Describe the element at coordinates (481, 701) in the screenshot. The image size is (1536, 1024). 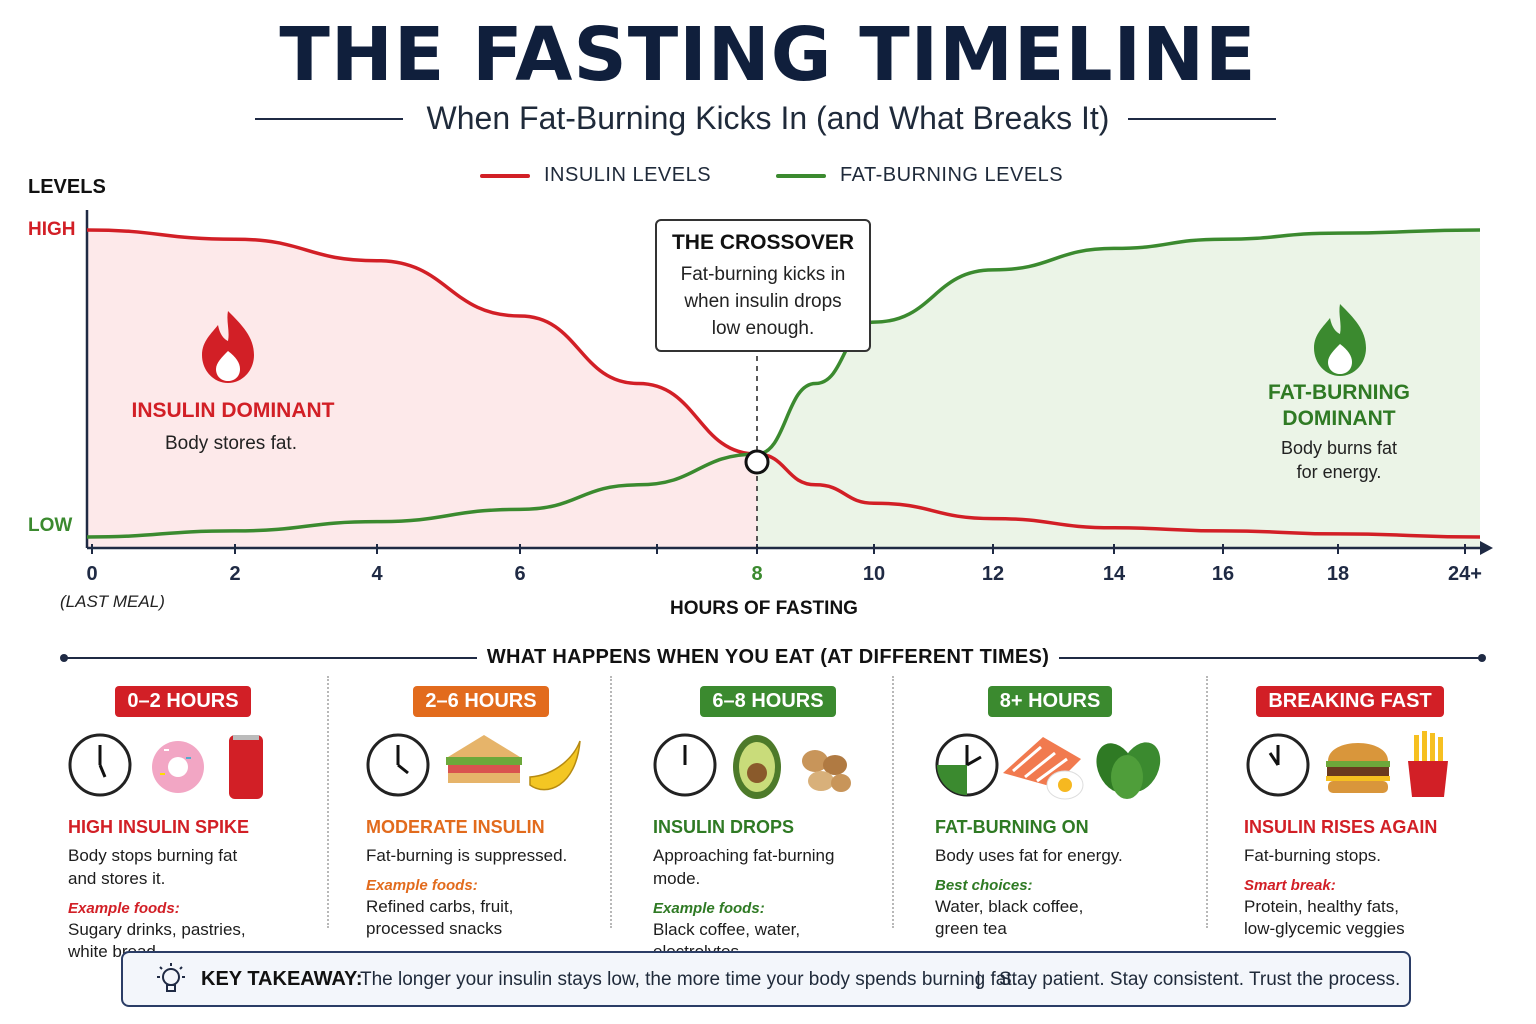
I see `badge: 2–6 HOURS` at that location.